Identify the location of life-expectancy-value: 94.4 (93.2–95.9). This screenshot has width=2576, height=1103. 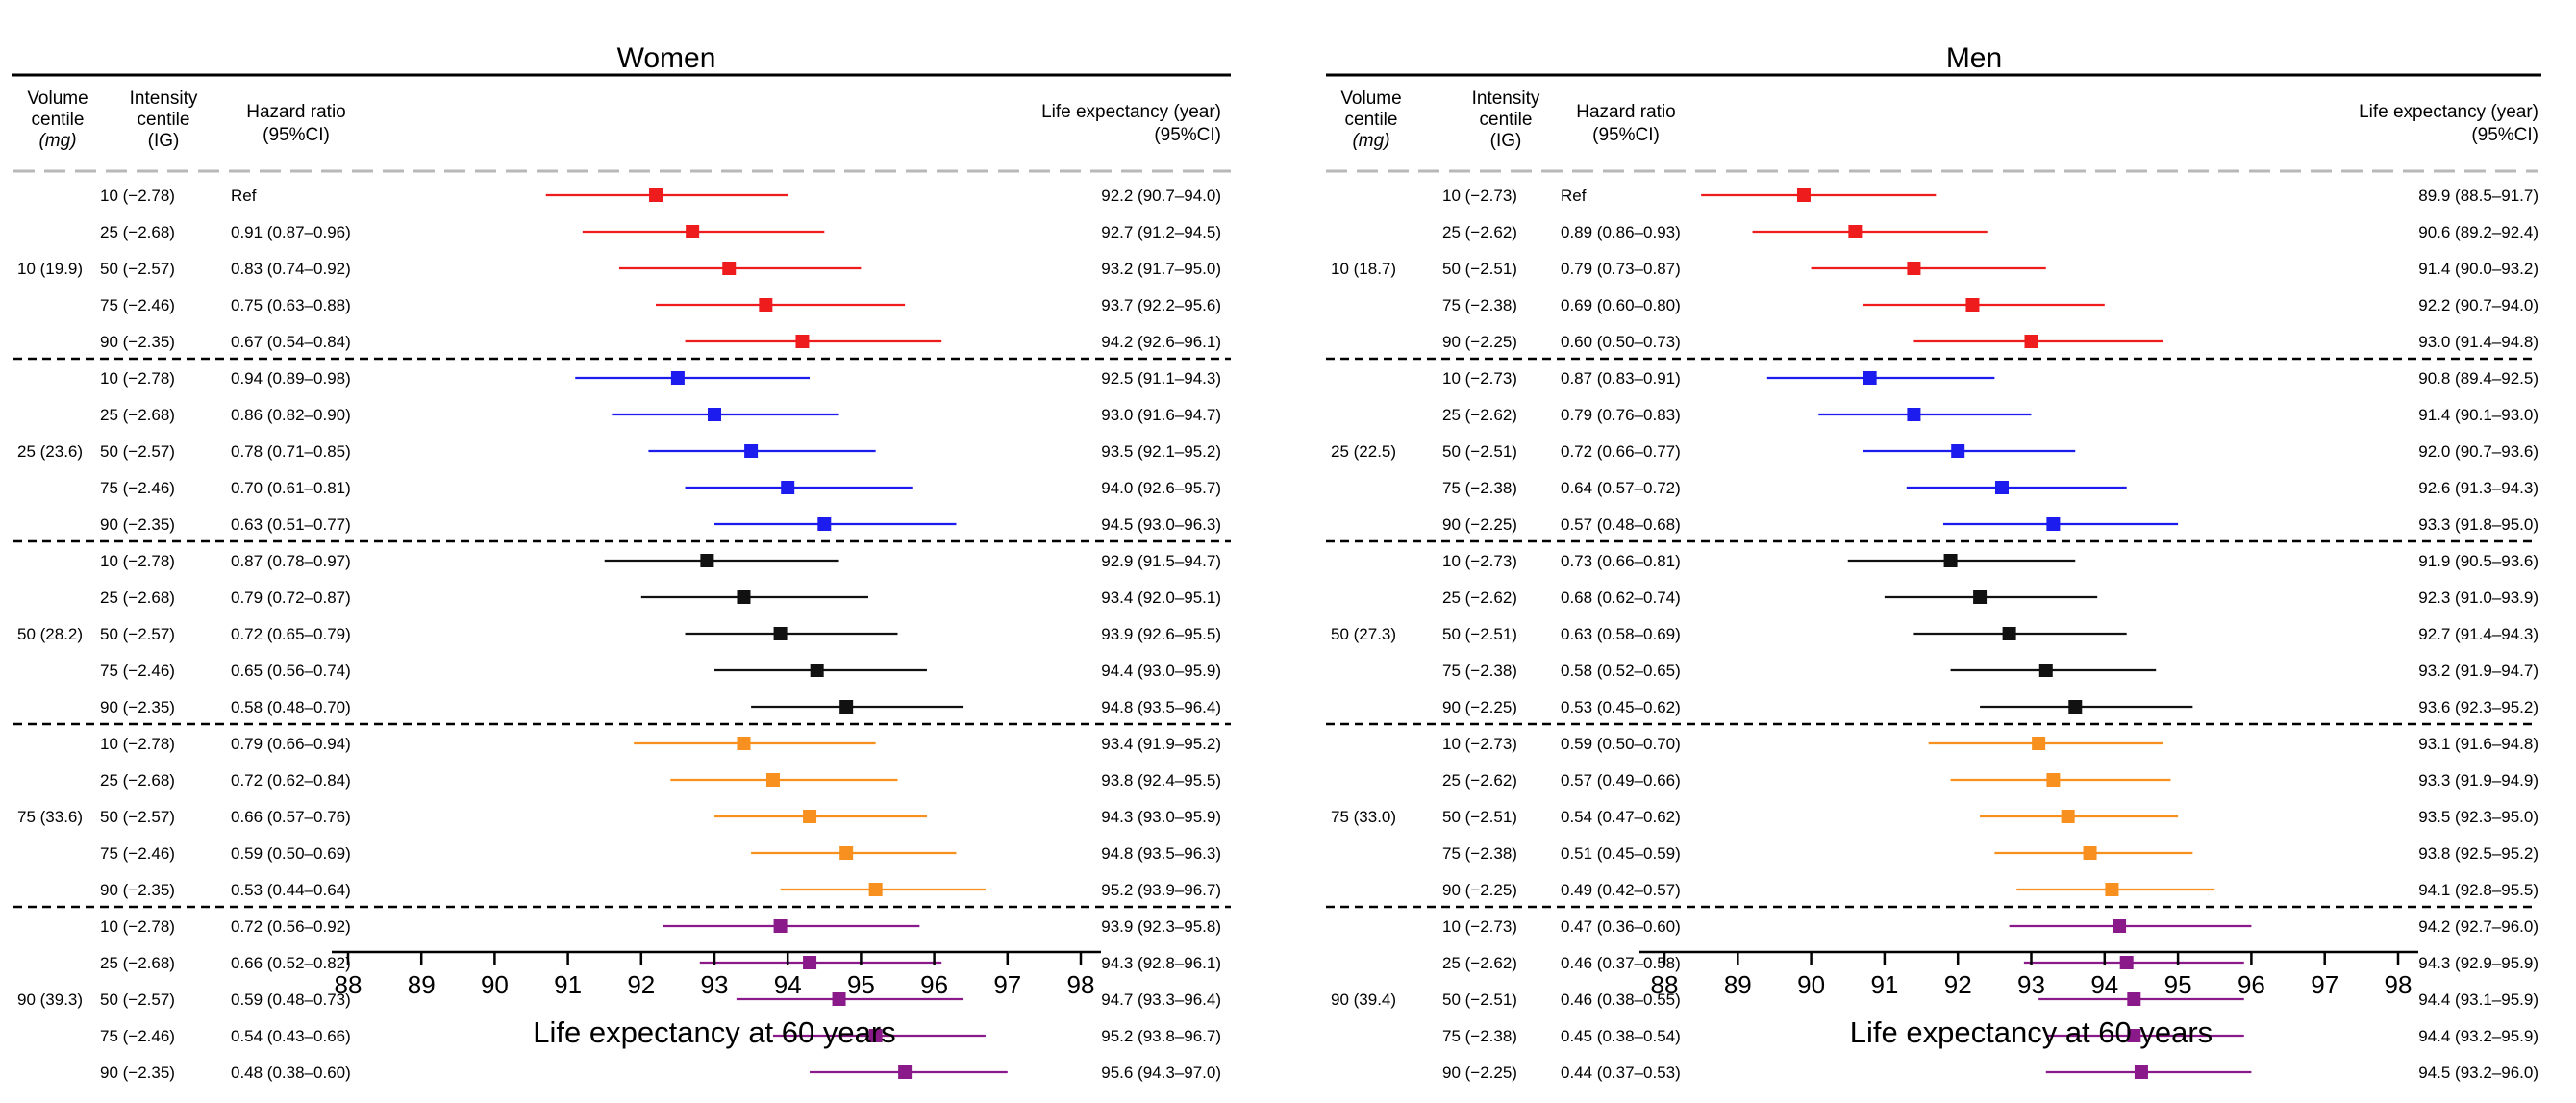
(2478, 1036).